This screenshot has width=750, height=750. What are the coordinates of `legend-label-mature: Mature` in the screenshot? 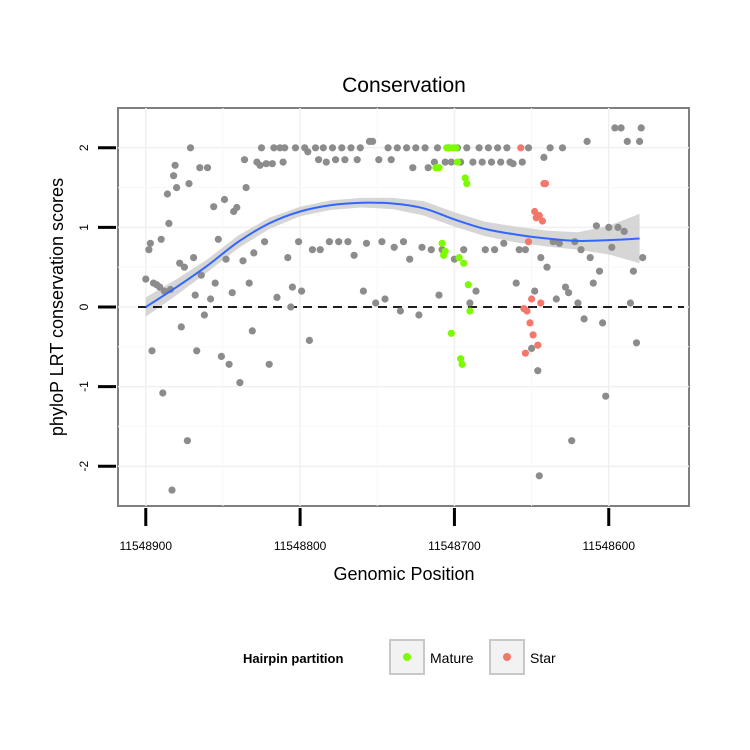 It's located at (452, 658).